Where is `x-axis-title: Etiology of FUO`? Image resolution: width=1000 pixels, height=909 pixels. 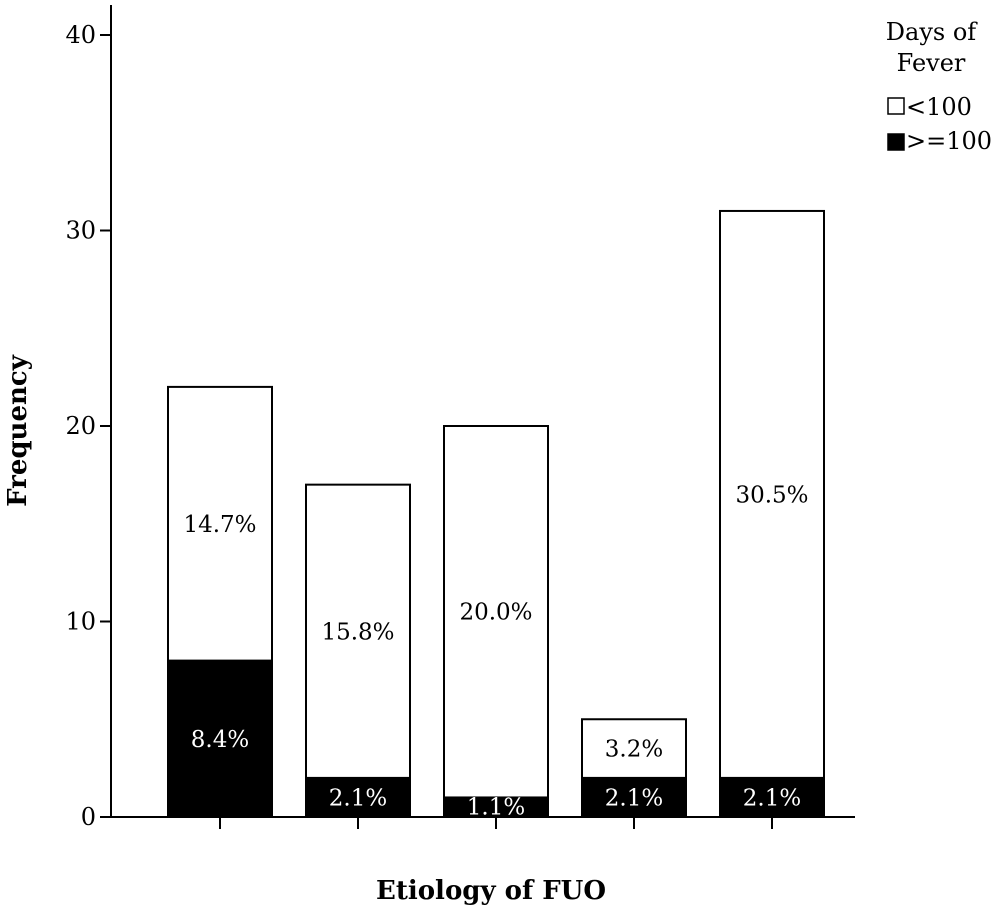 x-axis-title: Etiology of FUO is located at coordinates (491, 891).